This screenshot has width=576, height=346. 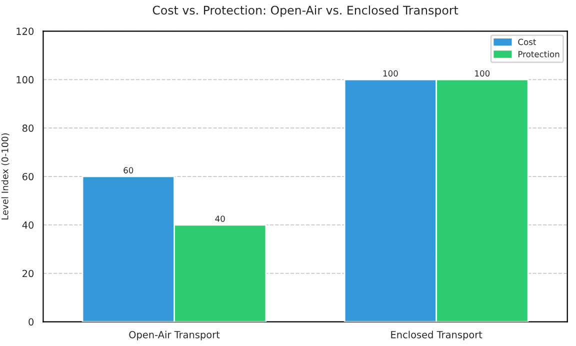 I want to click on y-axis-title: Level Index (0-100), so click(x=5, y=176).